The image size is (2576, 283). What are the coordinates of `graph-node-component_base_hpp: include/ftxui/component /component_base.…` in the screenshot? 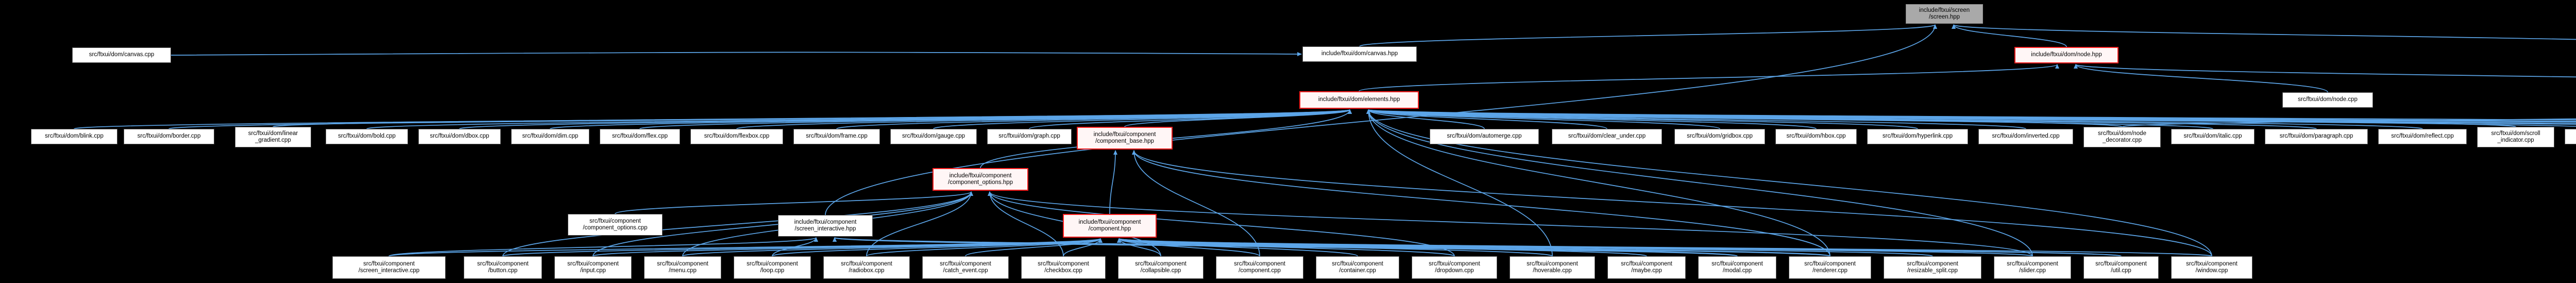 It's located at (1125, 138).